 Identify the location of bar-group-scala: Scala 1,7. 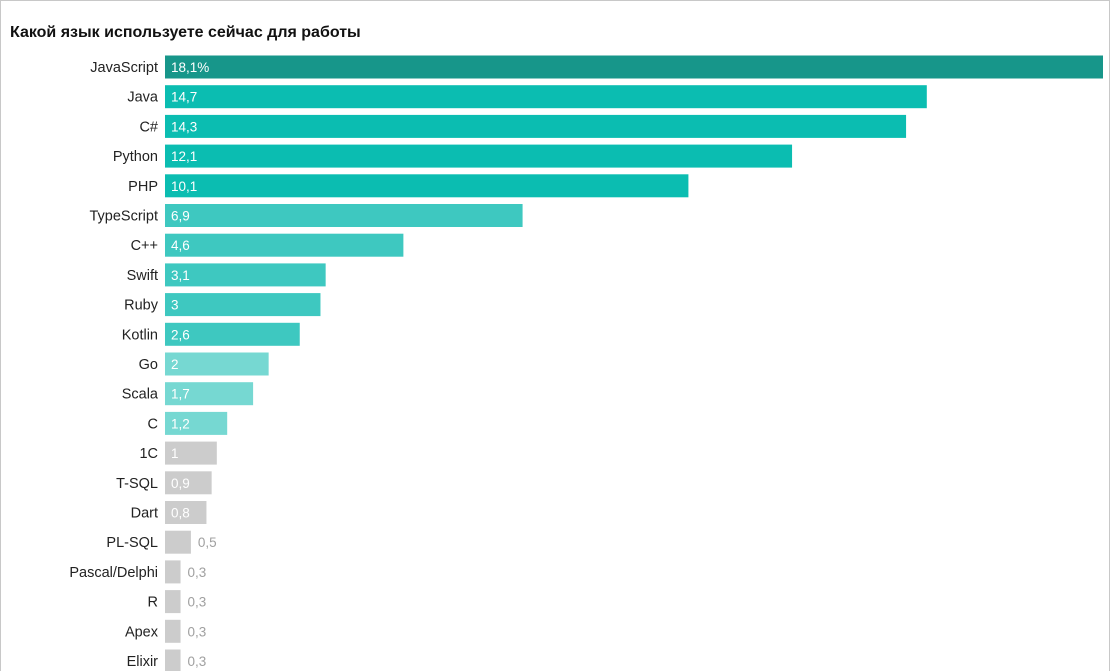
(188, 394).